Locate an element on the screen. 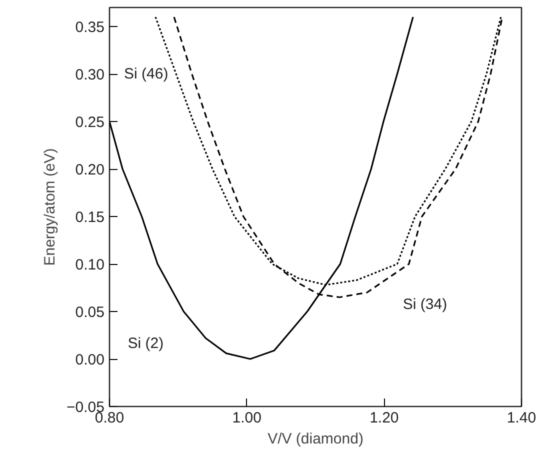 The width and height of the screenshot is (538, 473). y-tick-label: 0.00 is located at coordinates (90, 360).